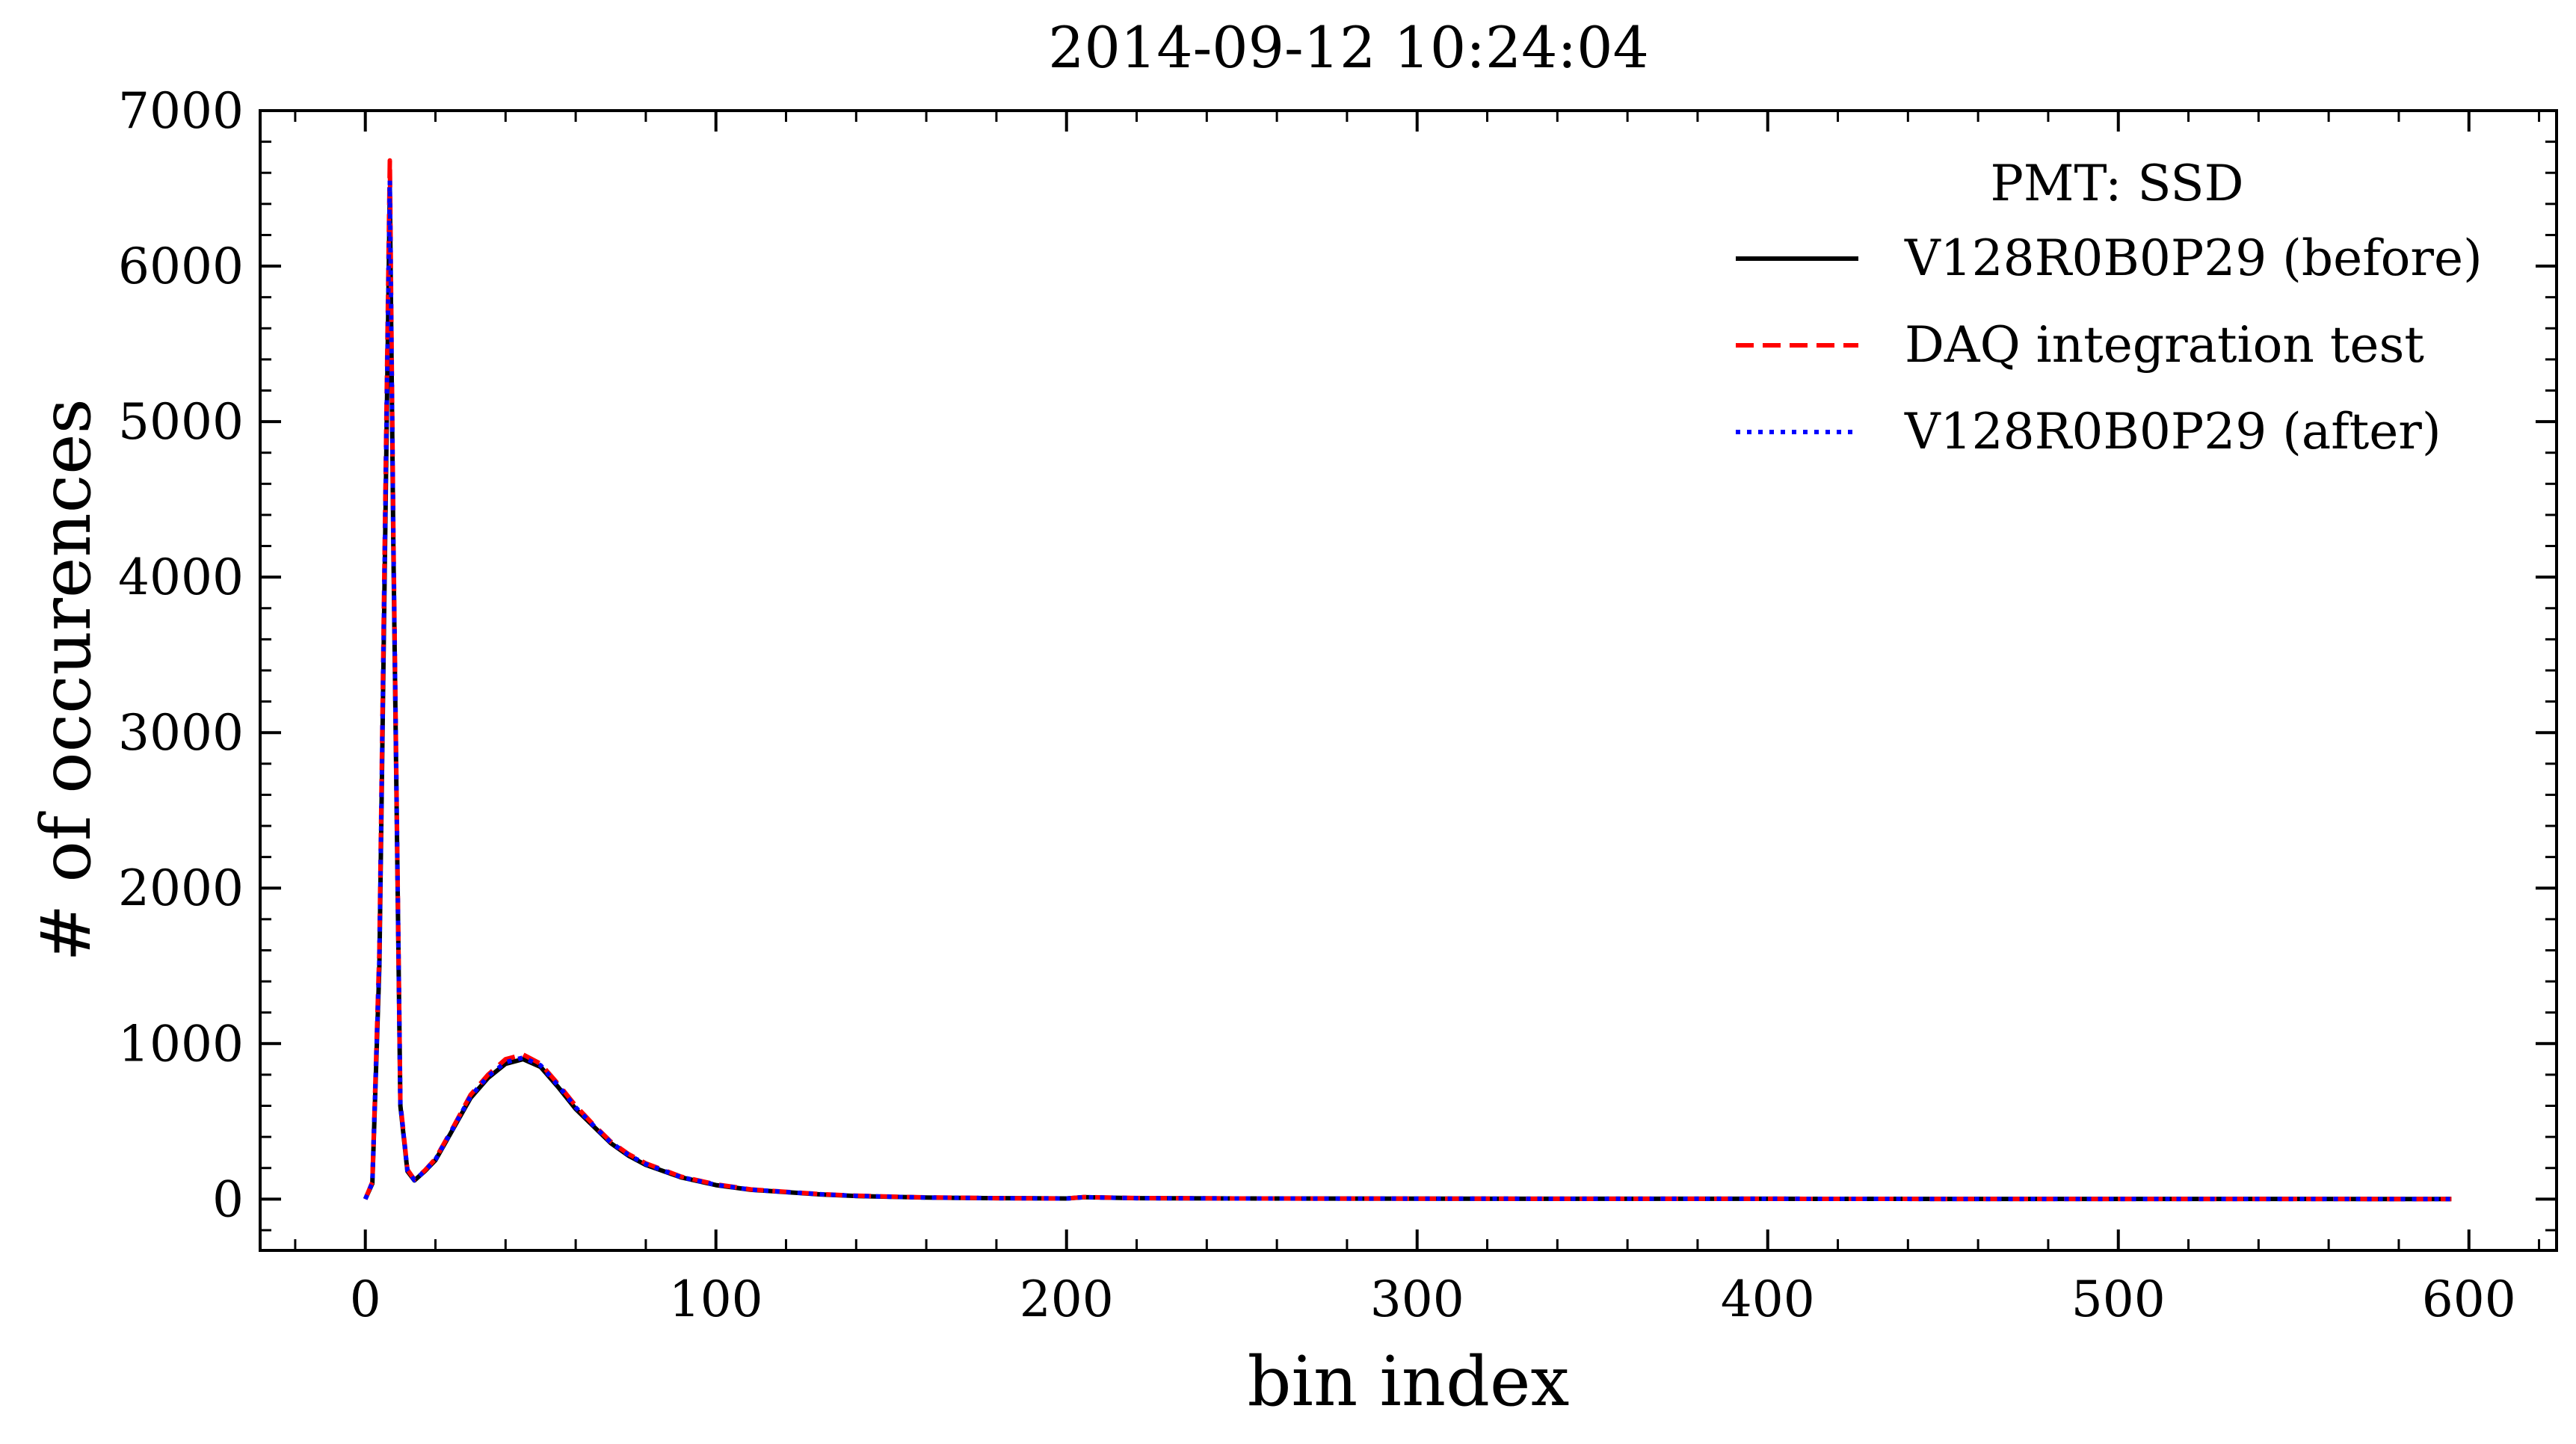 This screenshot has width=2576, height=1444. What do you see at coordinates (2164, 345) in the screenshot?
I see `legend-label-2: DAQ integration test` at bounding box center [2164, 345].